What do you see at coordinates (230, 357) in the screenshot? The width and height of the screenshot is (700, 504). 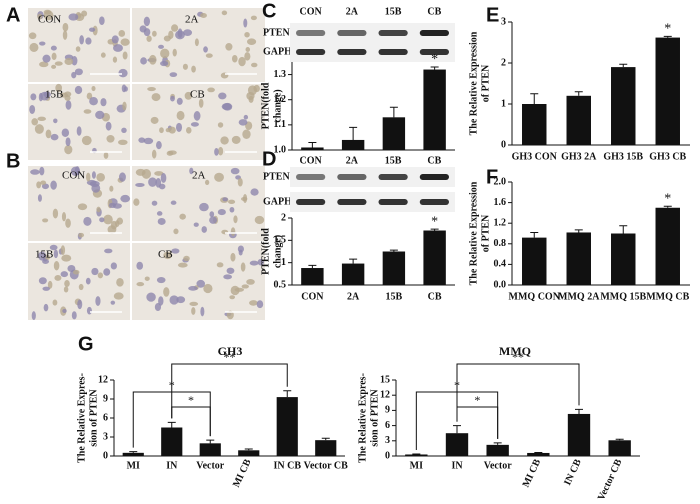 I see `significance-mark: **` at bounding box center [230, 357].